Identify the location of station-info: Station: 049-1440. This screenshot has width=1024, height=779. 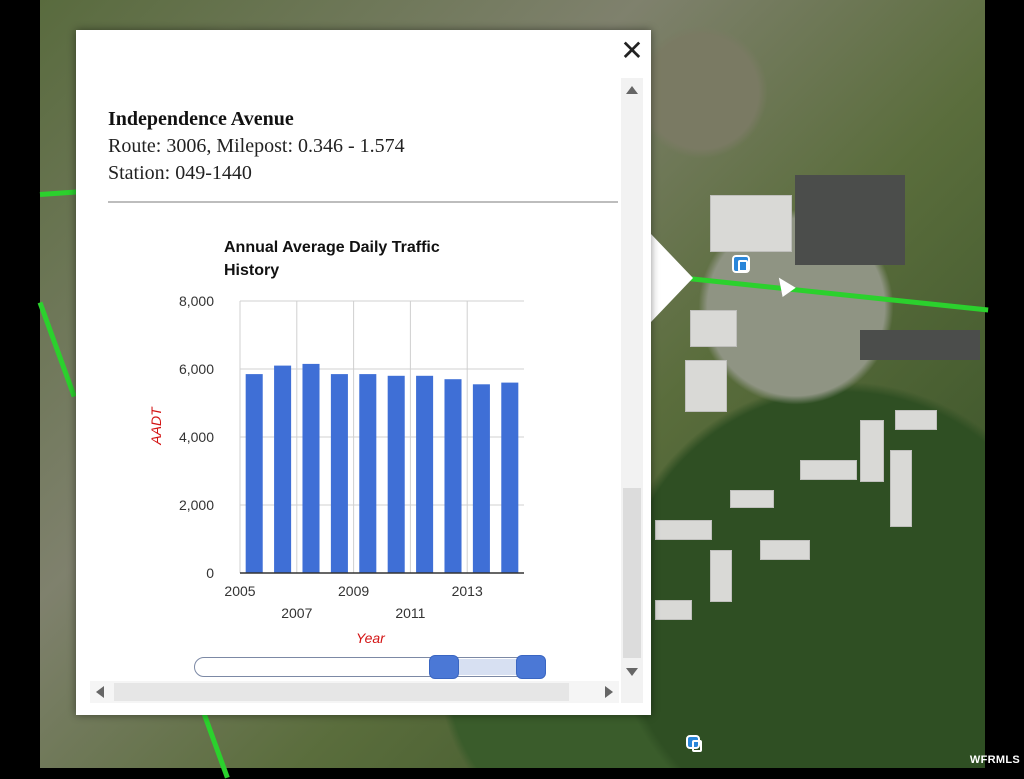
(180, 173).